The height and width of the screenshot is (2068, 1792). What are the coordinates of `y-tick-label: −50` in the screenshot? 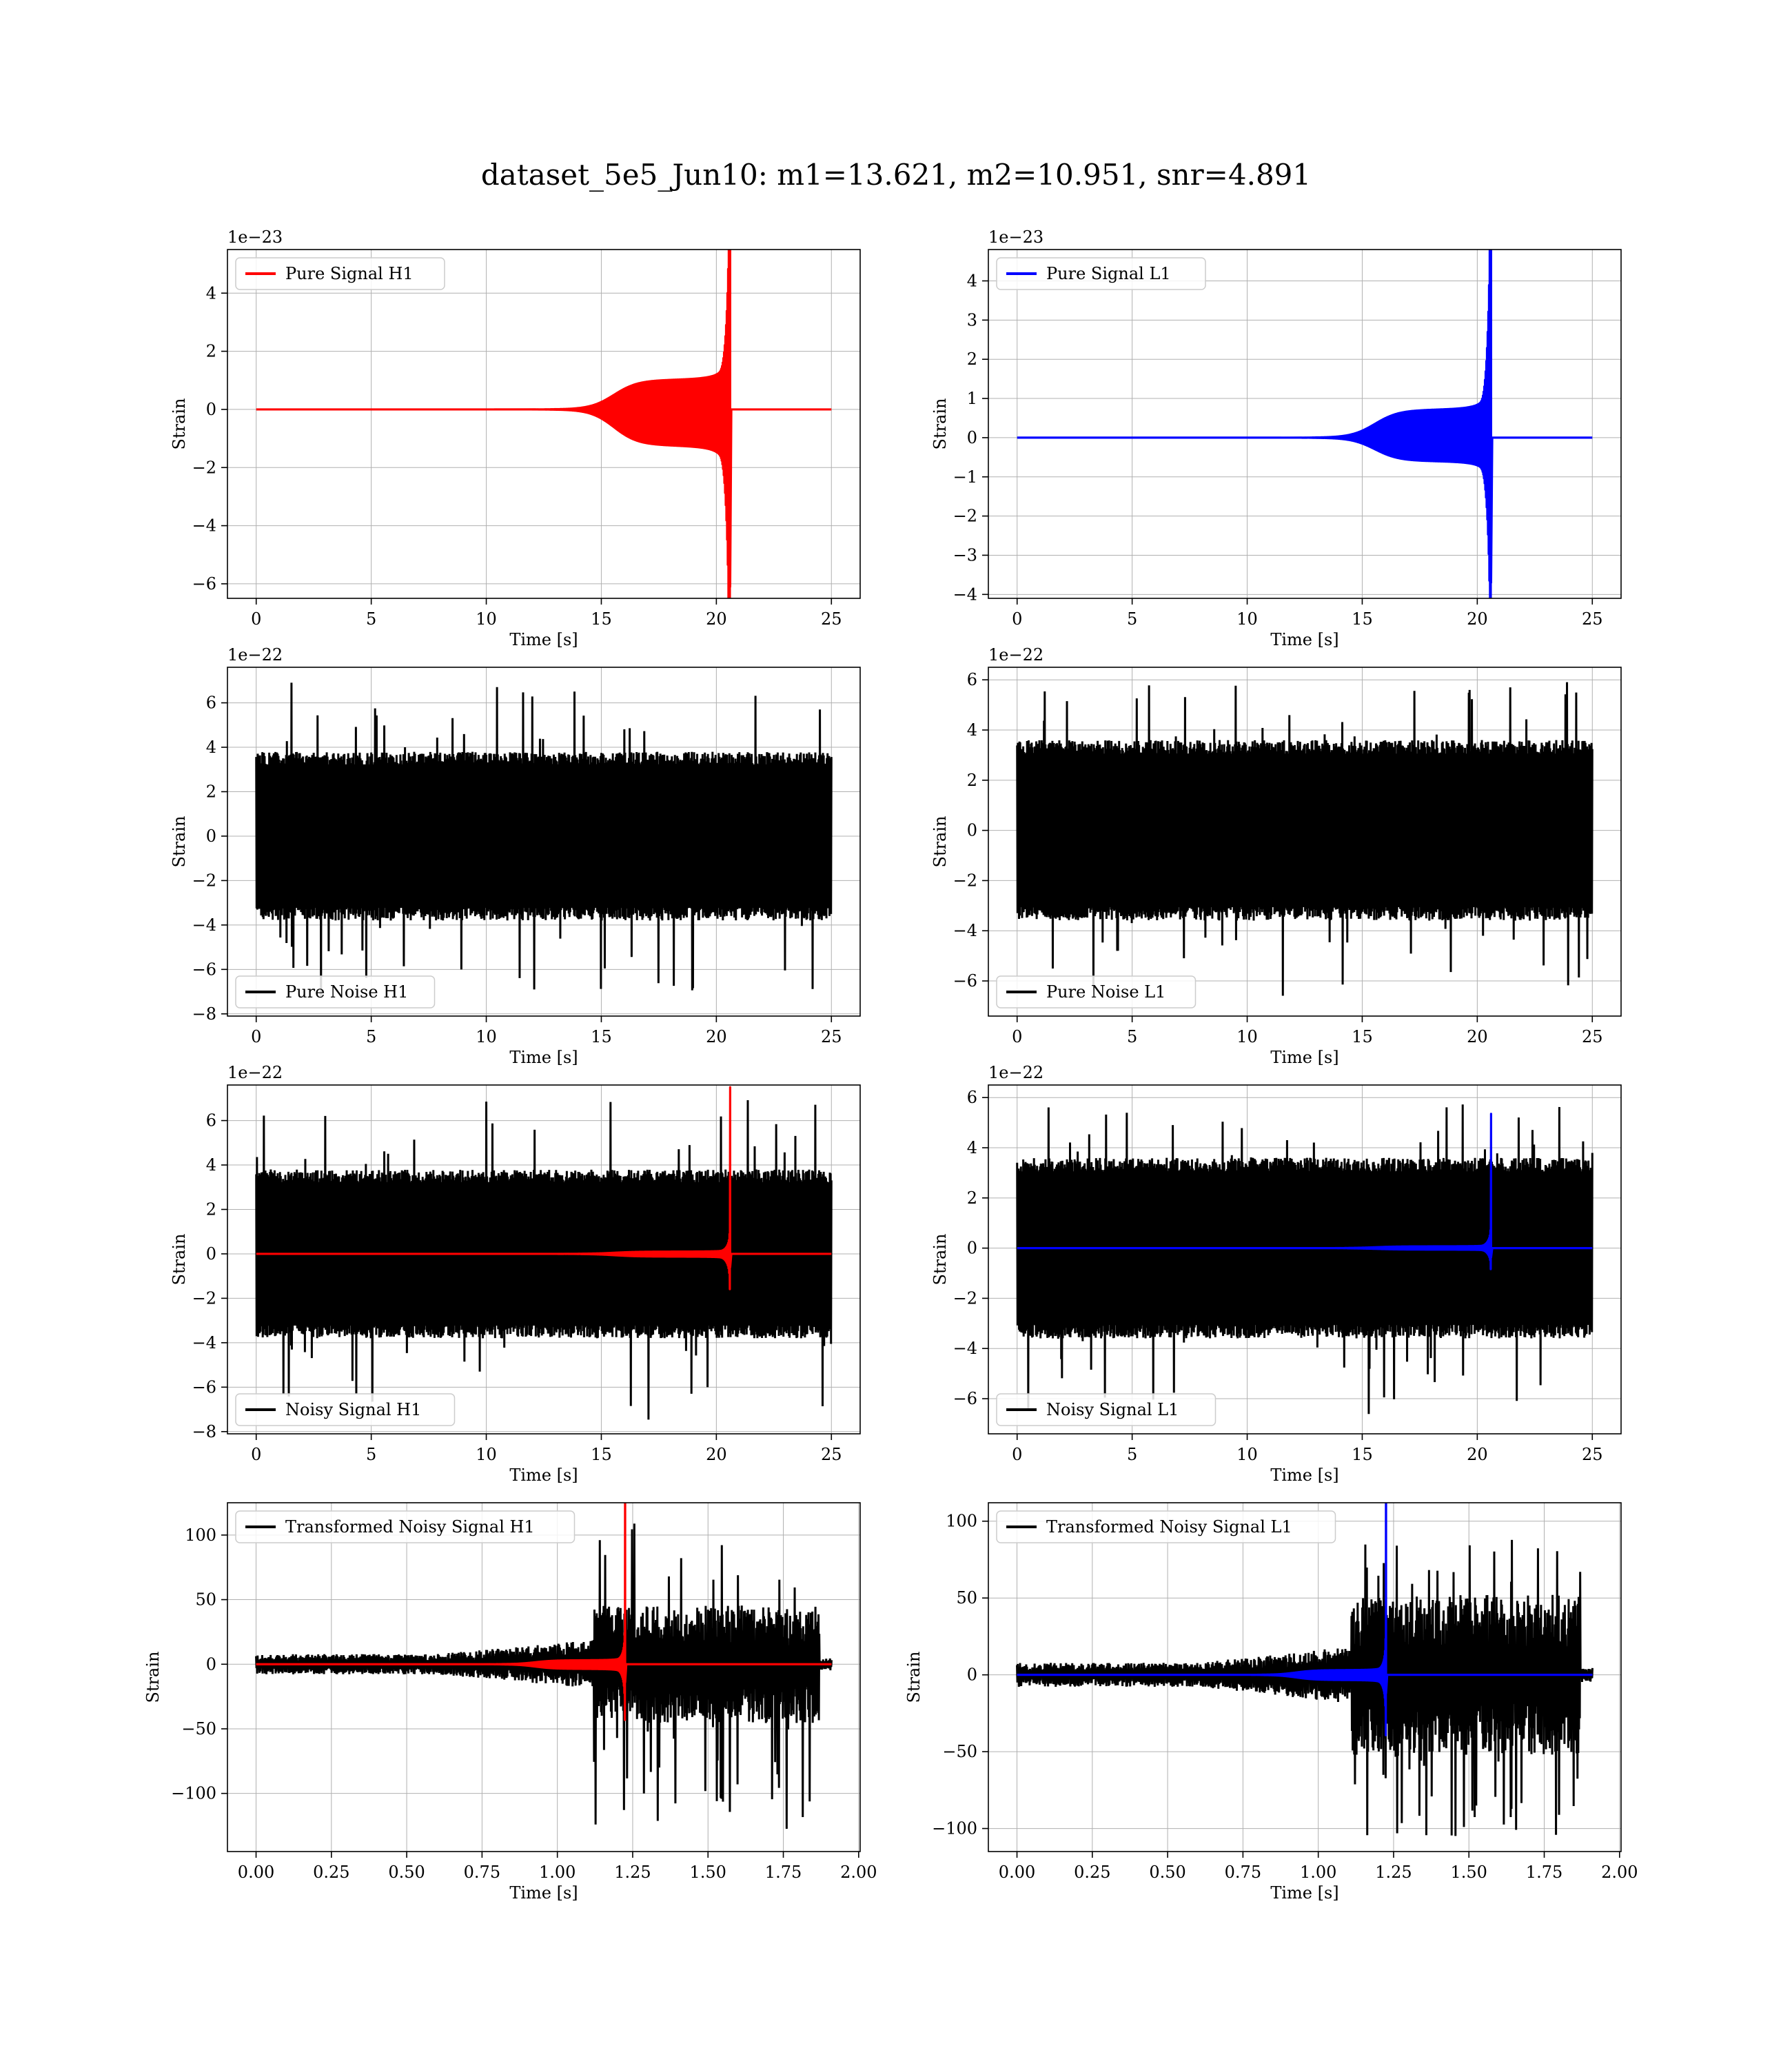 It's located at (959, 1752).